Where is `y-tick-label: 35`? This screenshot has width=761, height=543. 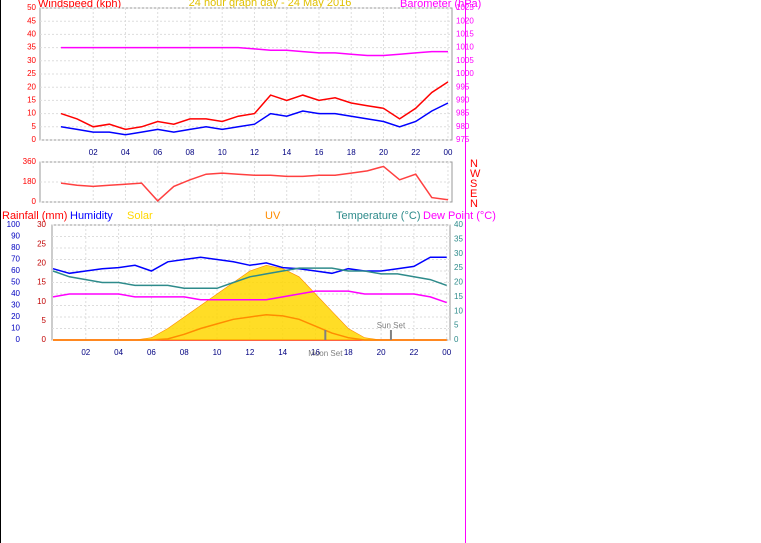
y-tick-label: 35 is located at coordinates (31, 47).